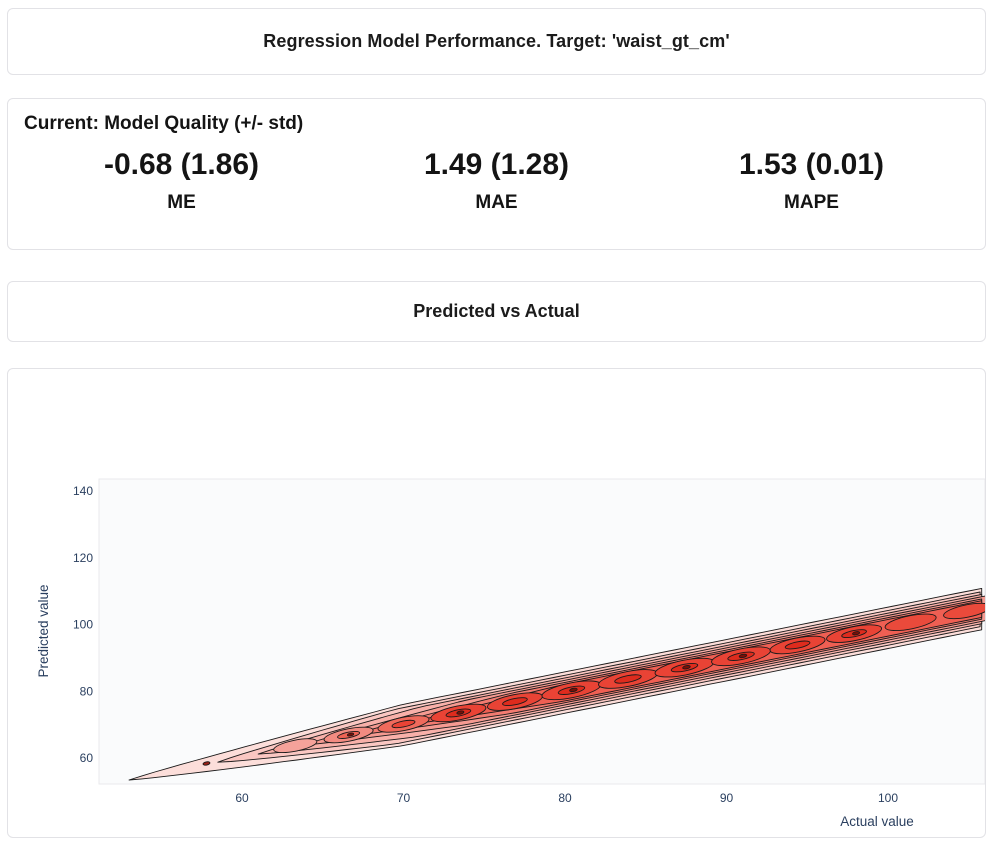 The width and height of the screenshot is (1008, 850). I want to click on x-axis-title: Actual value, so click(877, 821).